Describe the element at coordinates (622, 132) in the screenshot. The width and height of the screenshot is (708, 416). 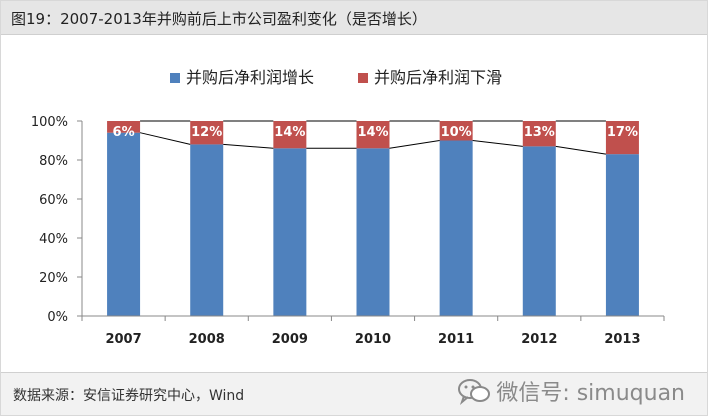
I see `data-label: 17%` at that location.